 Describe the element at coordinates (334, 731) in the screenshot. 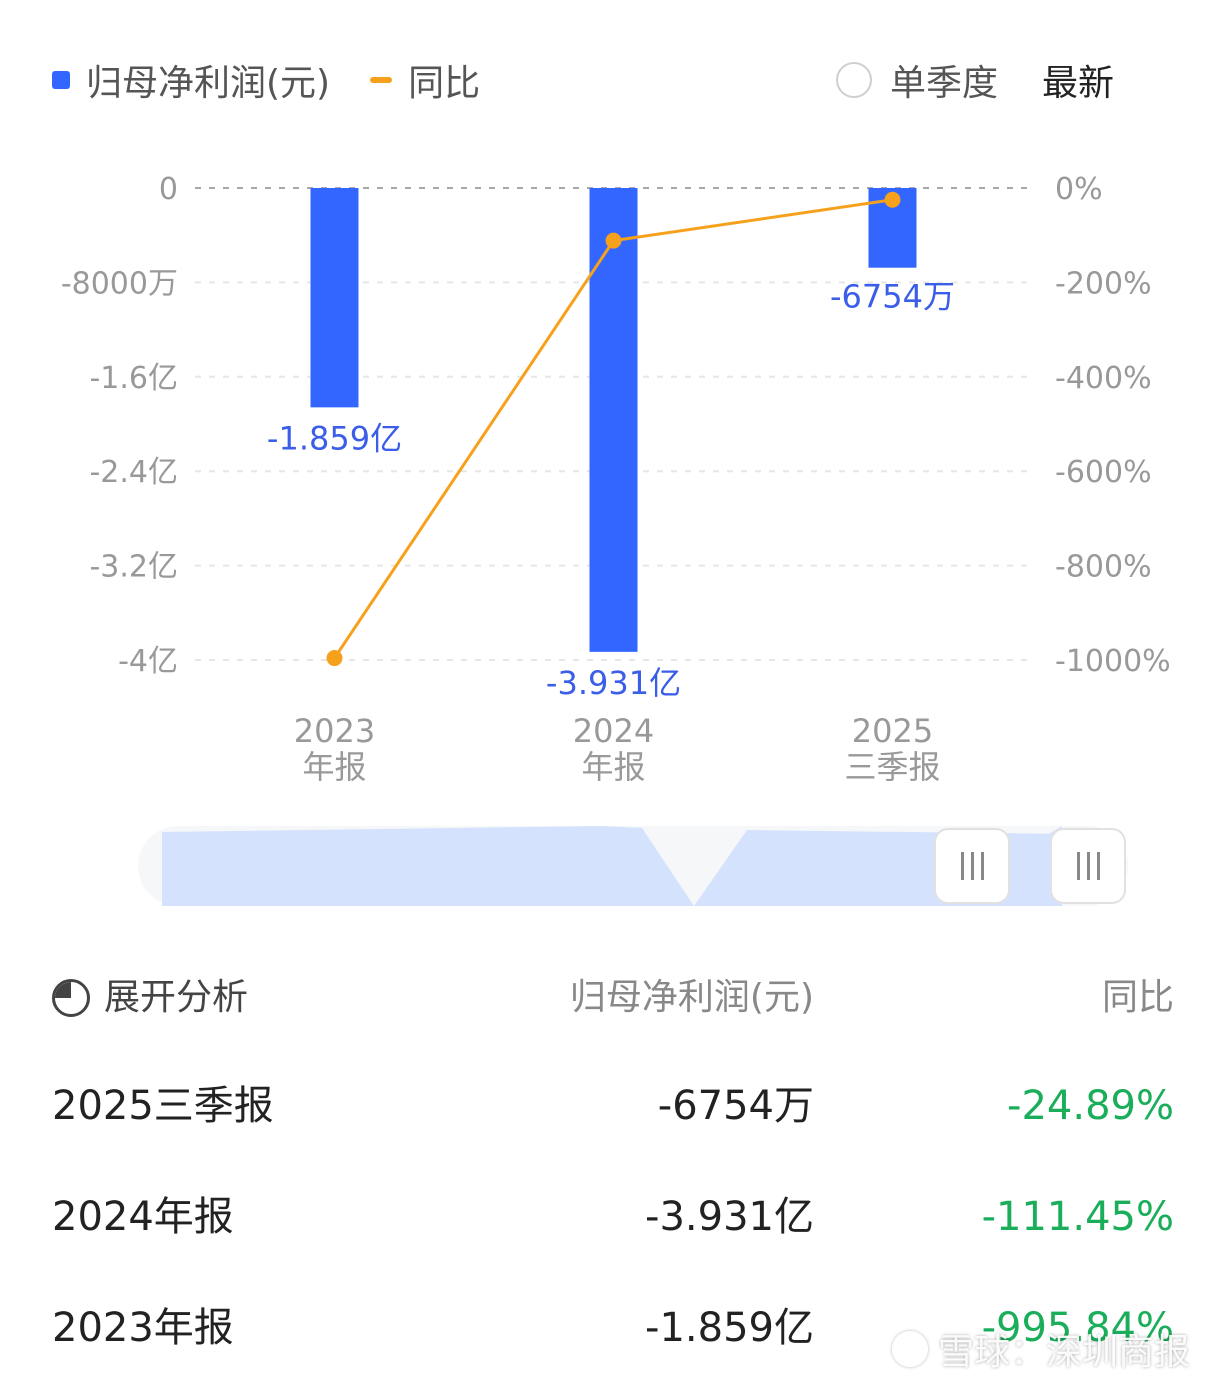

I see `category-year-label: 2023` at that location.